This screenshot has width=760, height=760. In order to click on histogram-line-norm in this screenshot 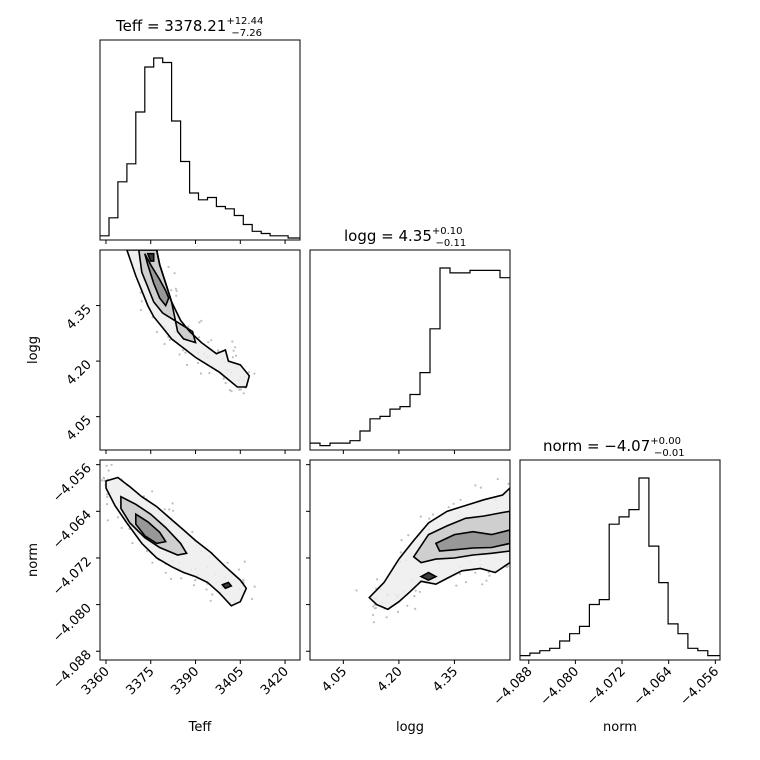, I will do `click(620, 567)`.